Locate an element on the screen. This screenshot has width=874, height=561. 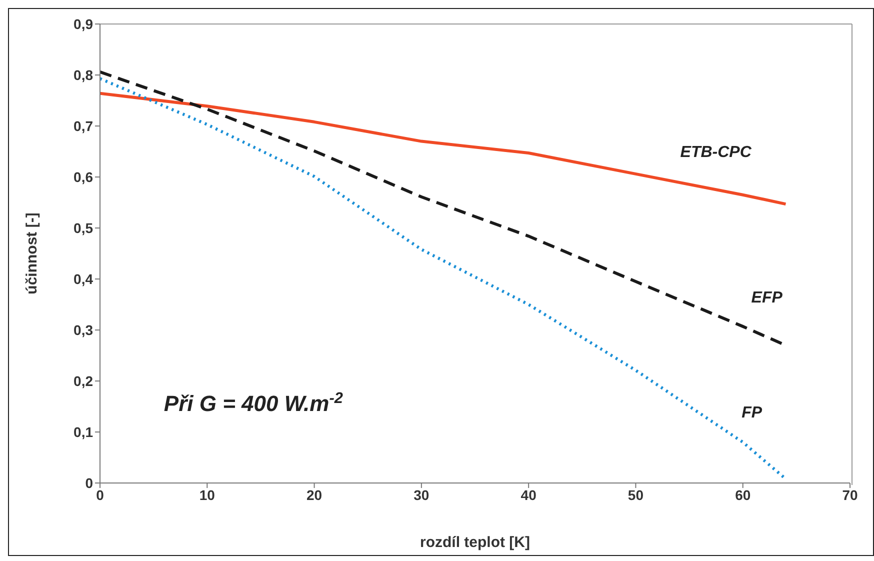
x-tick-label: 50 is located at coordinates (636, 494).